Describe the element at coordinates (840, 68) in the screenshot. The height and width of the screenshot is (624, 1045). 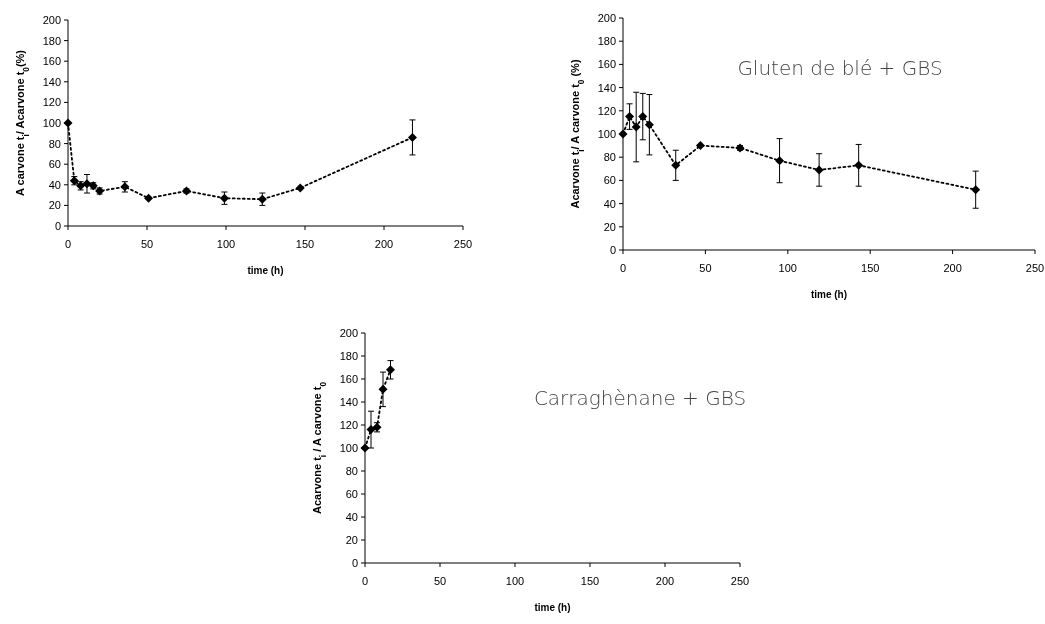
I see `annotation: Gluten de blé + GBS` at that location.